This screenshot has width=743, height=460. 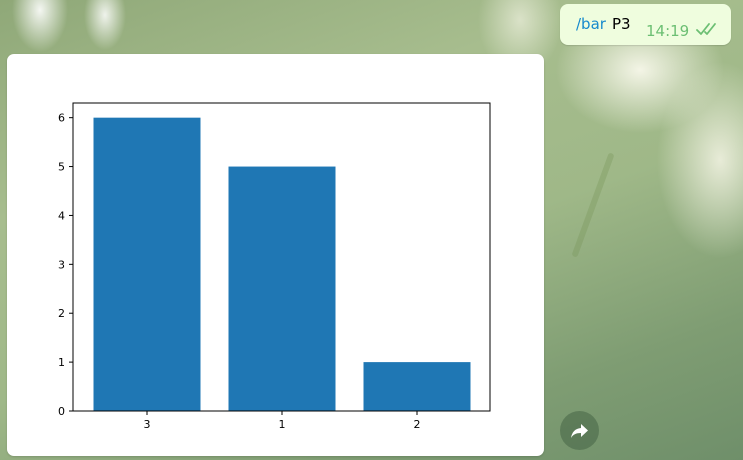 I want to click on y-tick-label: 2, so click(x=61, y=313).